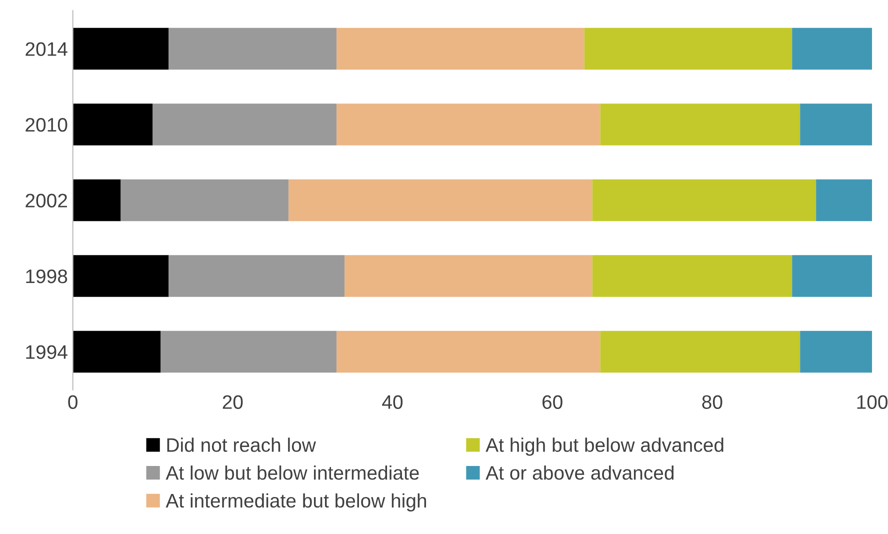 The image size is (888, 534). What do you see at coordinates (872, 402) in the screenshot?
I see `x-tick-label: 100` at bounding box center [872, 402].